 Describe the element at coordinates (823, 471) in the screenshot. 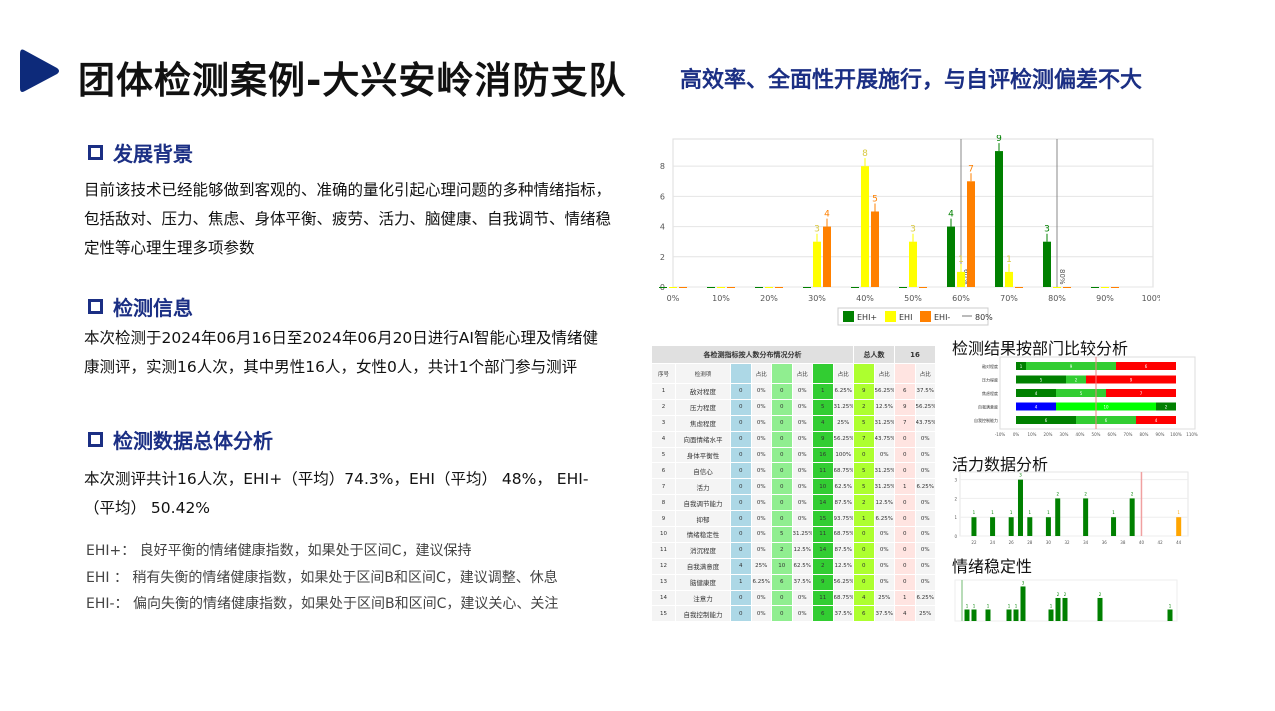

I see `table-cell: 11` at that location.